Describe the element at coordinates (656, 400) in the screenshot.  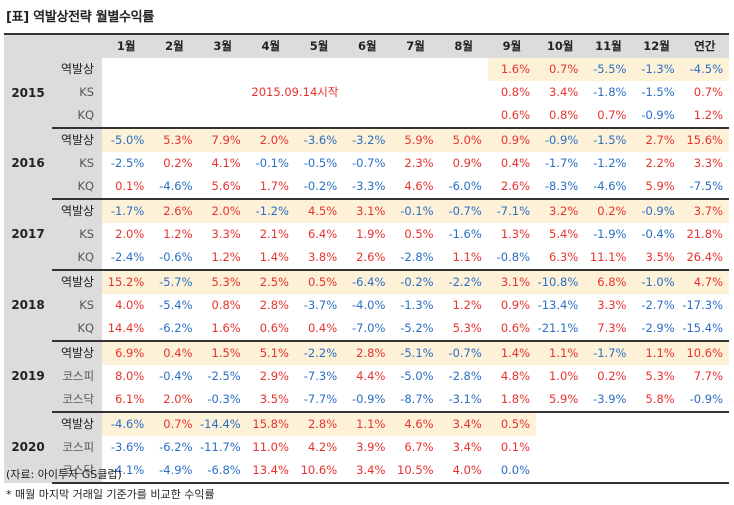
I see `value-cell: 5.8%` at that location.